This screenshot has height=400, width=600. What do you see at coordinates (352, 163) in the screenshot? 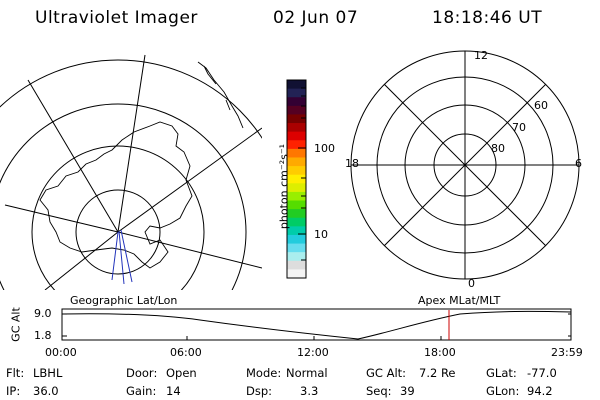
I see `polar-label-18: 18` at bounding box center [352, 163].